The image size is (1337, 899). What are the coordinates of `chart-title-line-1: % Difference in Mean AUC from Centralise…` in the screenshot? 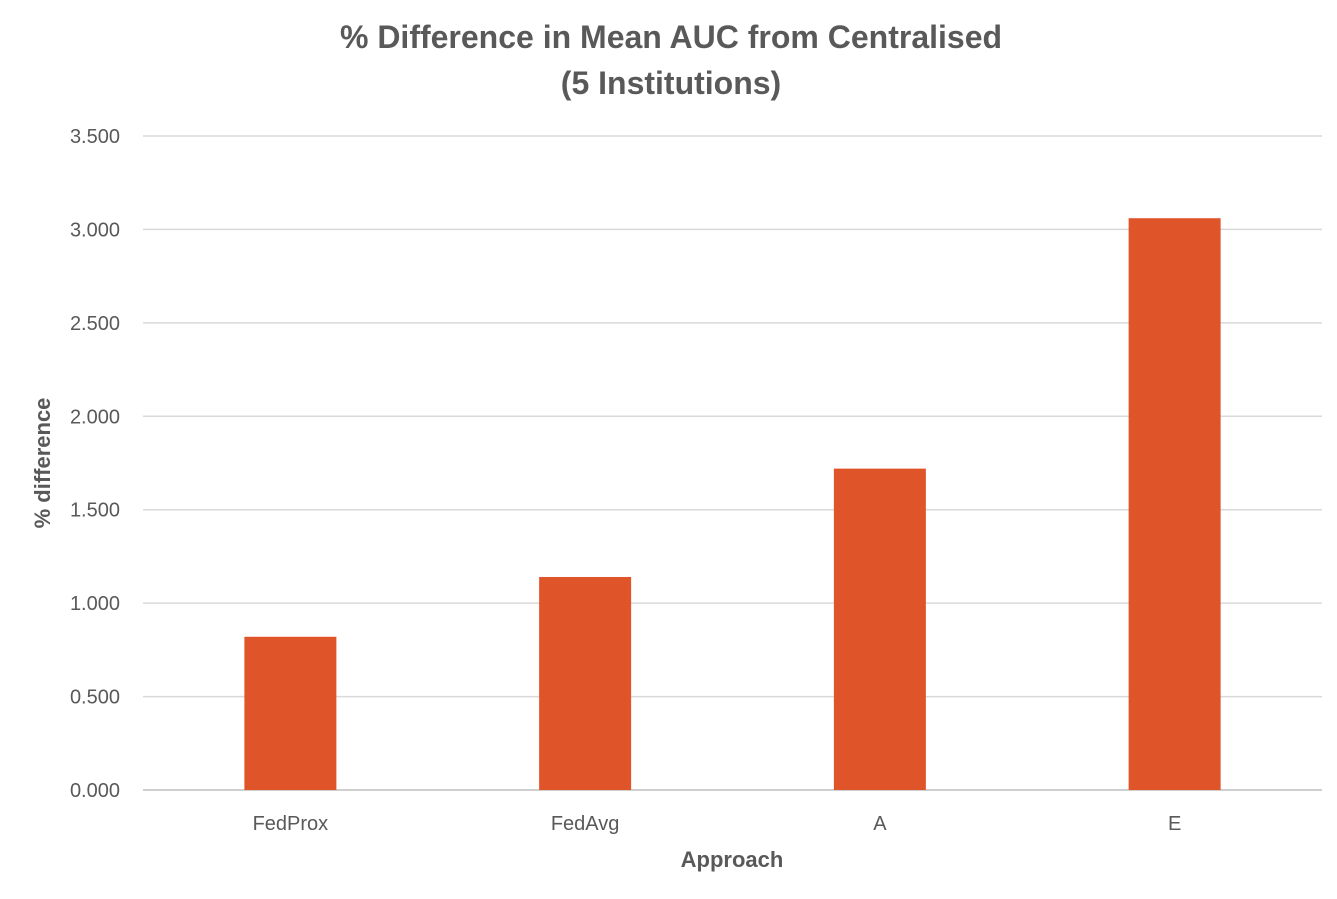 It's located at (671, 37).